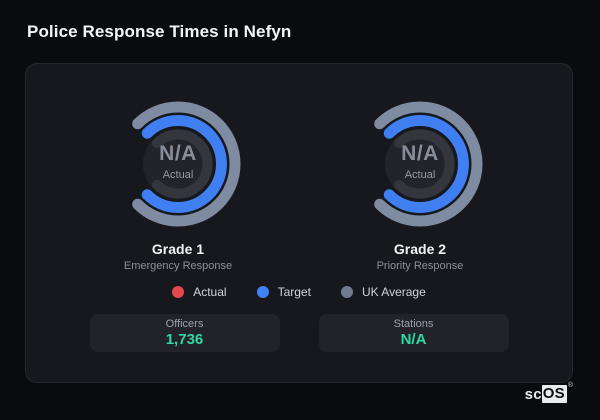 The height and width of the screenshot is (420, 600). Describe the element at coordinates (413, 339) in the screenshot. I see `stat-value: N/A` at that location.